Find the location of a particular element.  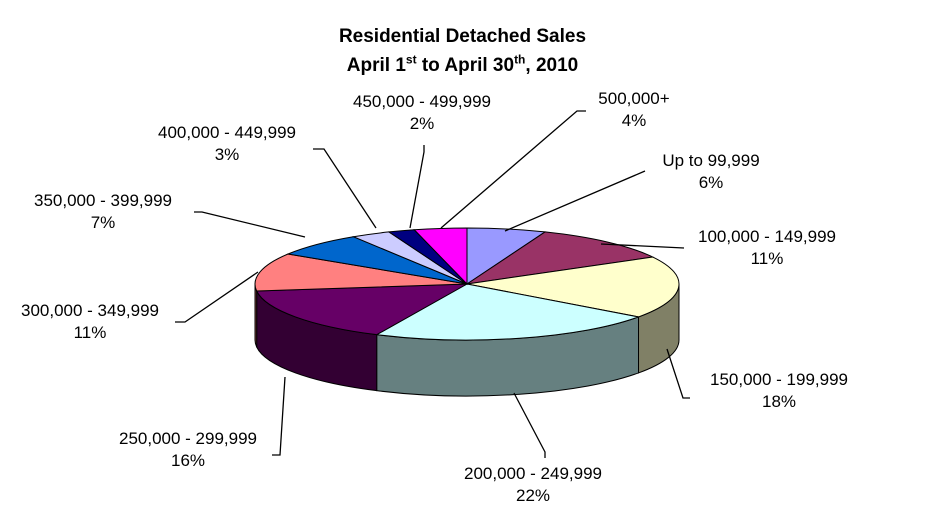

slice-label-2: 150,000 - 199,999 is located at coordinates (779, 379).